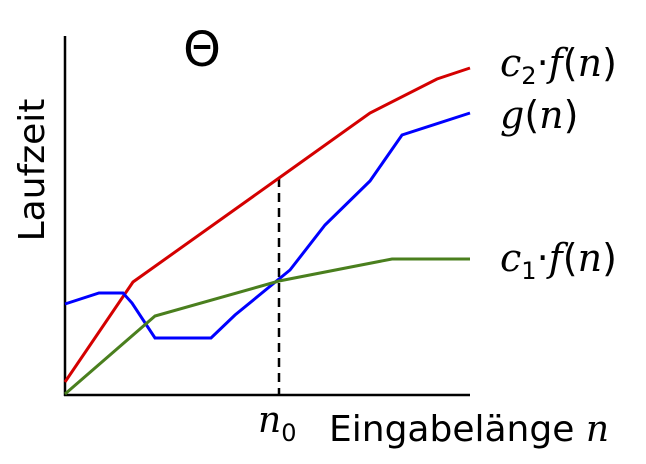 This screenshot has width=646, height=464. I want to click on x-axis-label-var: n, so click(597, 429).